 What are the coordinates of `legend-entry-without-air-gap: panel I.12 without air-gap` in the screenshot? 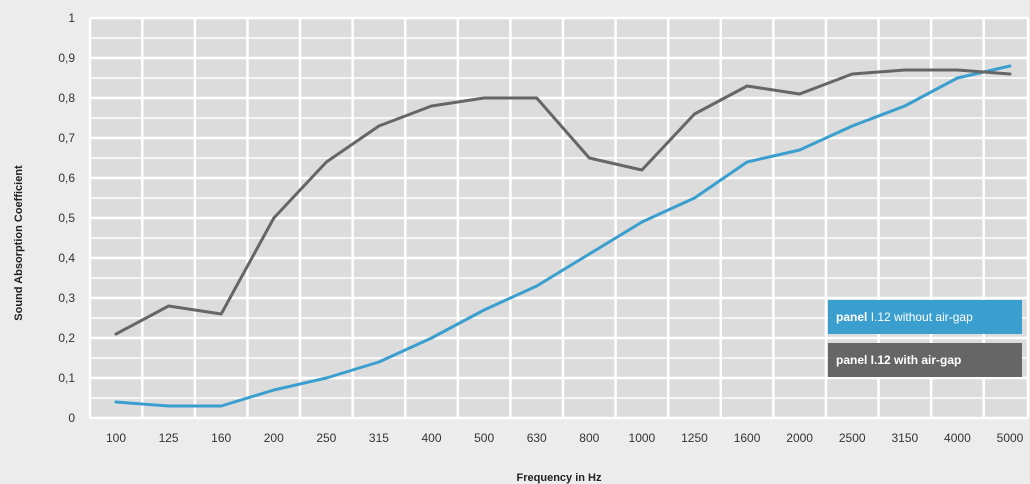 It's located at (925, 317).